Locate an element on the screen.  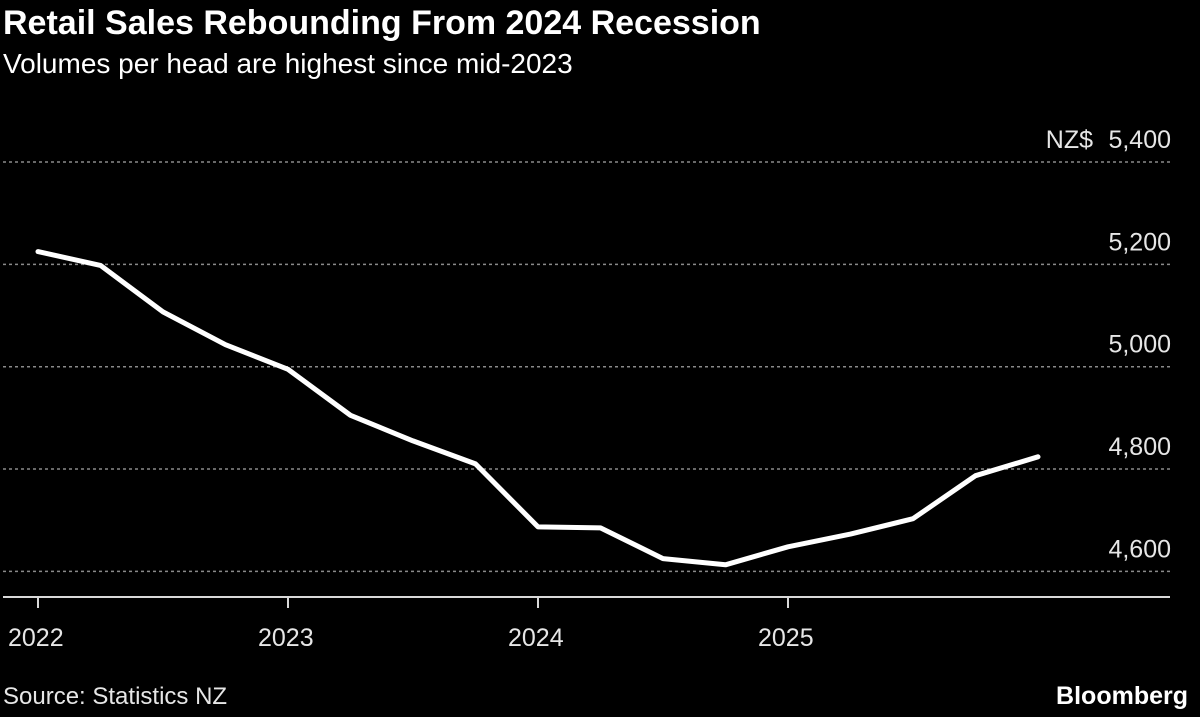
source-note: Source: Statistics NZ is located at coordinates (115, 696).